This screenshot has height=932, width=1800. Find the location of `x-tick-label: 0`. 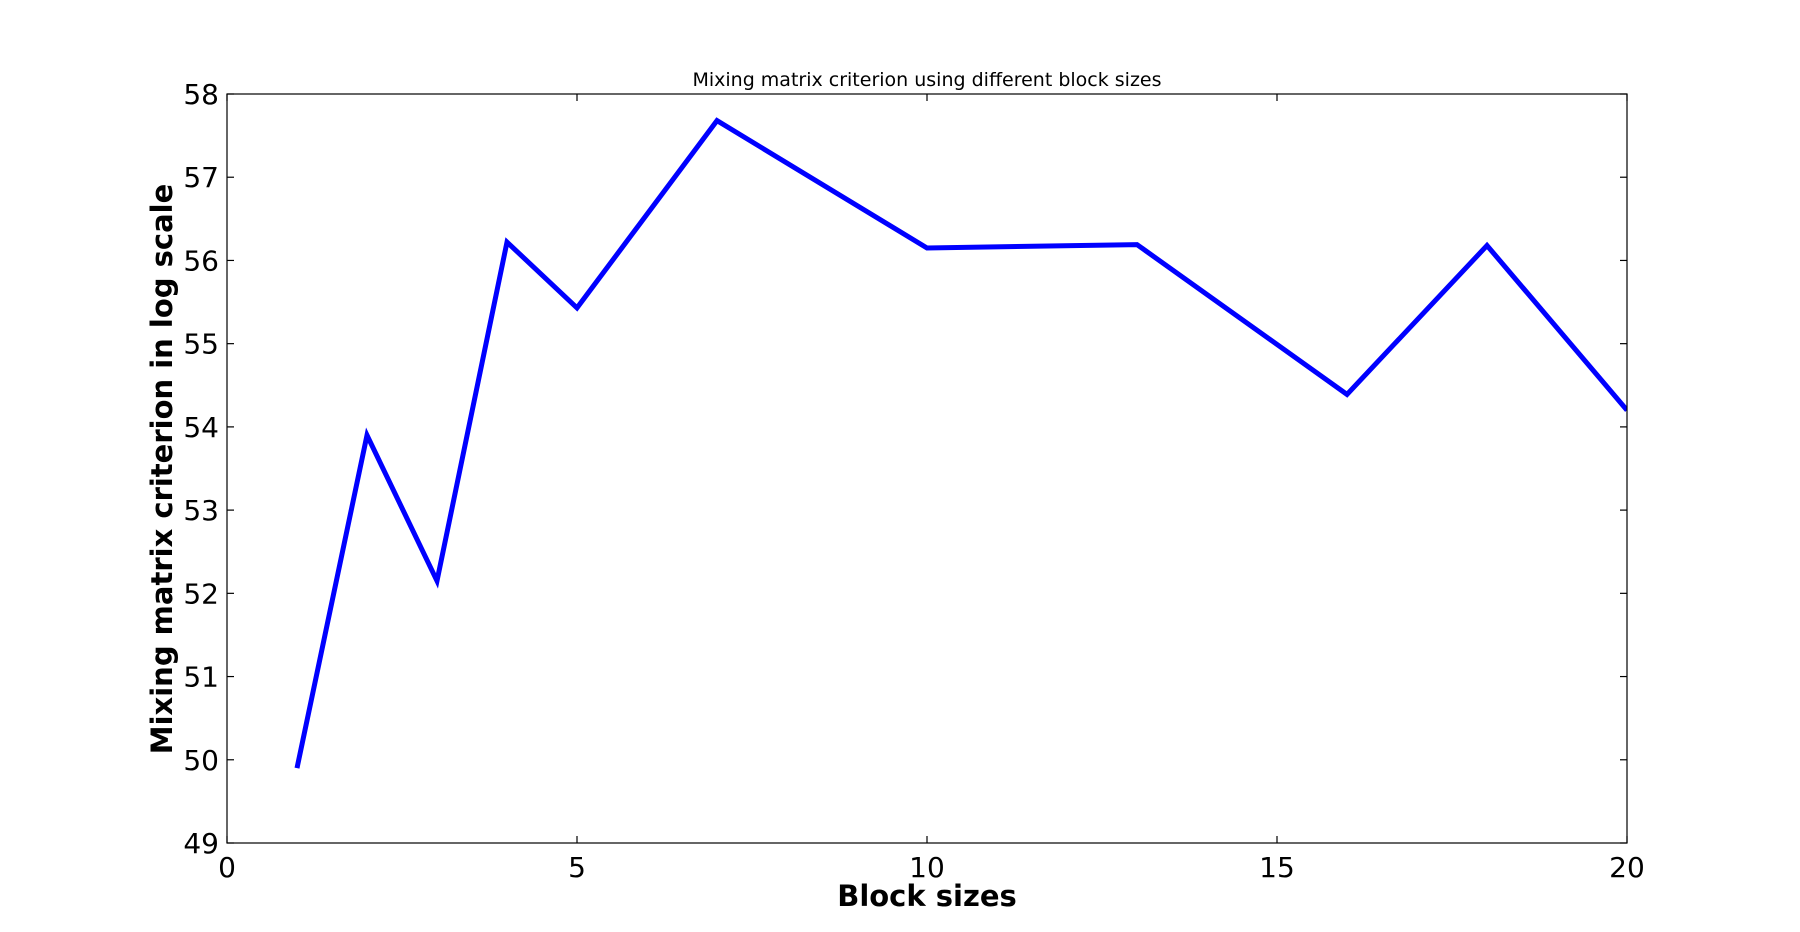

x-tick-label: 0 is located at coordinates (227, 867).